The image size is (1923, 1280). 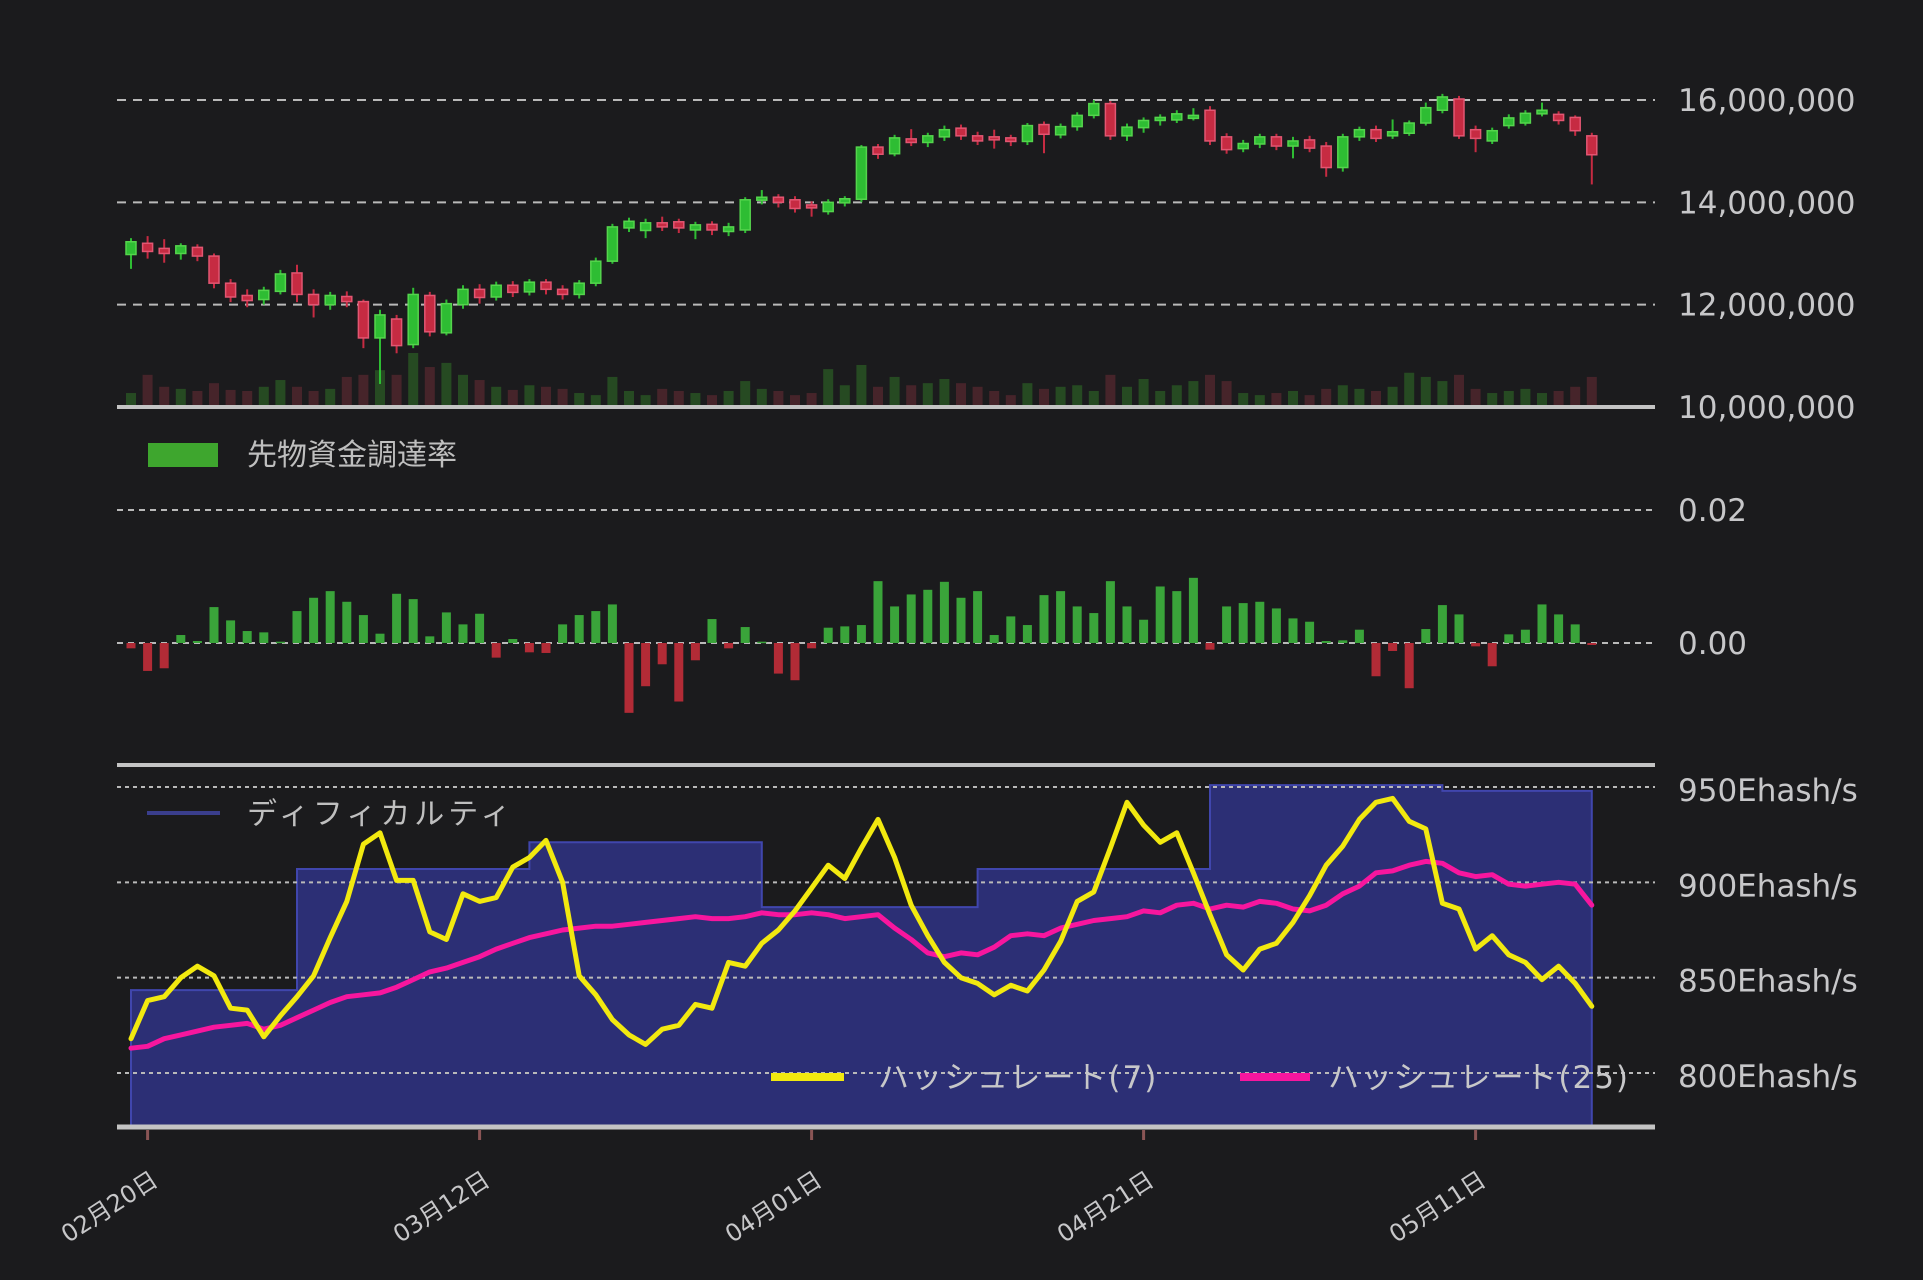 I want to click on legend-hashrate-7: ハッシュレート(7), so click(x=964, y=1078).